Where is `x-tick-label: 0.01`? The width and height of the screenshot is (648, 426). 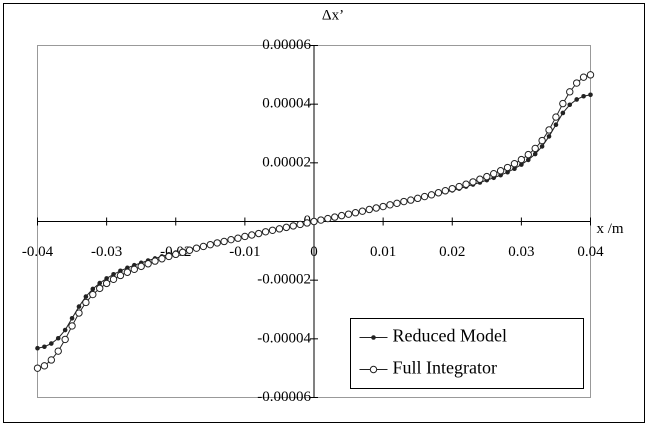
x-tick-label: 0.01 is located at coordinates (383, 252).